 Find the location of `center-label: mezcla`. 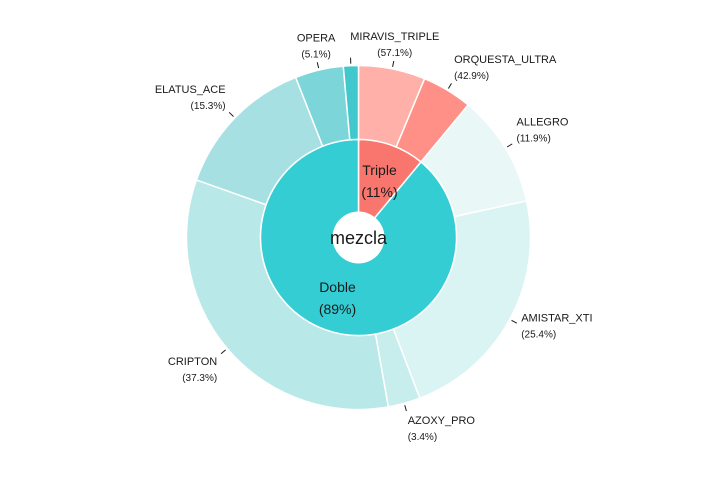

center-label: mezcla is located at coordinates (359, 238).